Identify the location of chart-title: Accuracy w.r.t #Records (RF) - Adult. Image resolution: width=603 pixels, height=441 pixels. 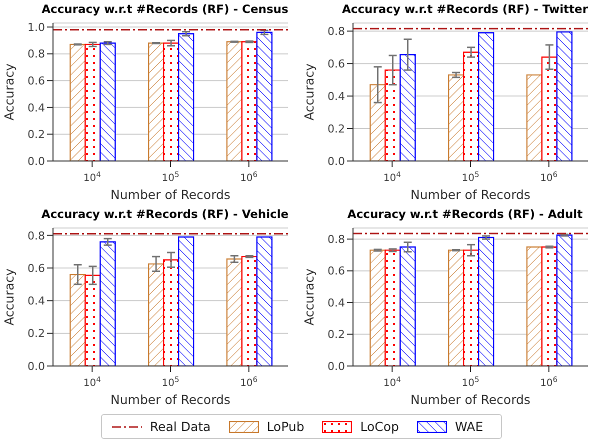
(465, 214).